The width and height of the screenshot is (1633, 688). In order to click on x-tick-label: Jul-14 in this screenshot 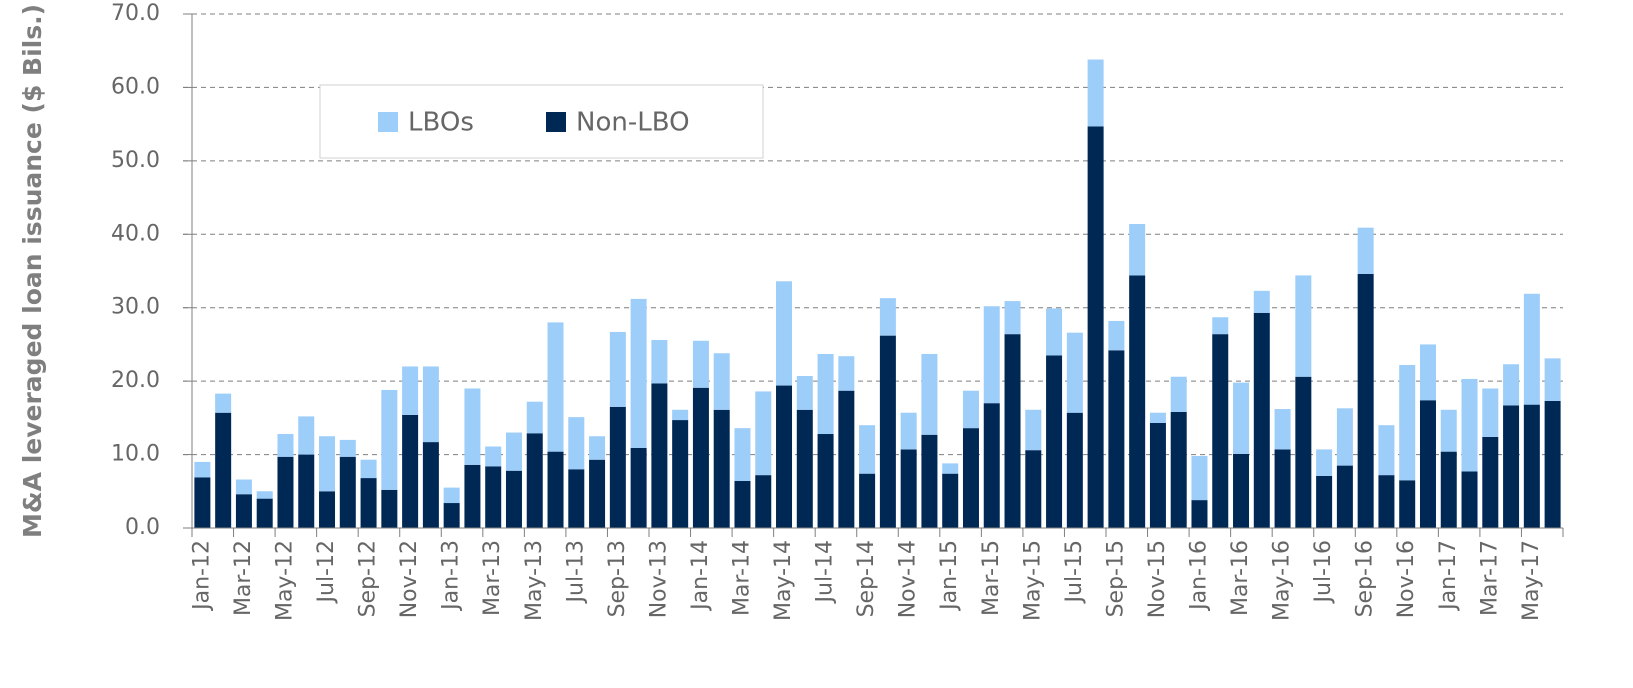, I will do `click(825, 572)`.